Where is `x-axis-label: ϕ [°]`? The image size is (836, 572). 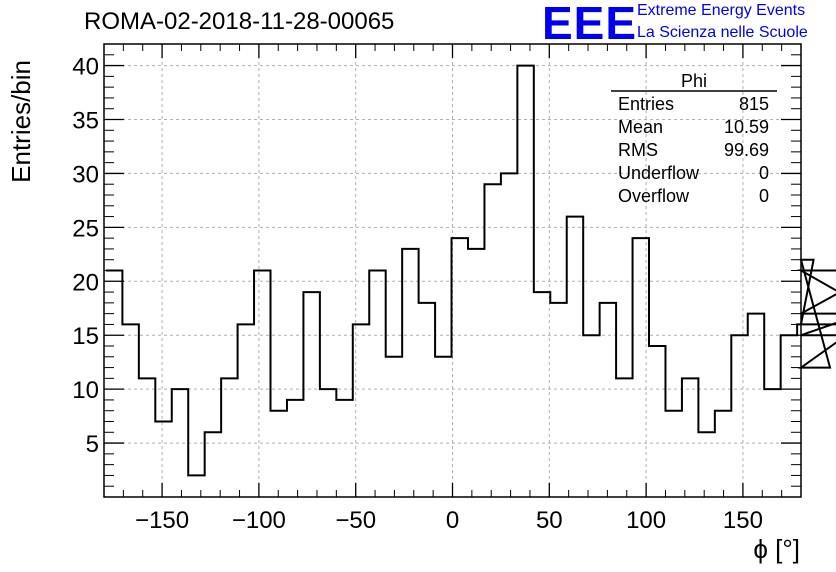
x-axis-label: ϕ [°] is located at coordinates (776, 549).